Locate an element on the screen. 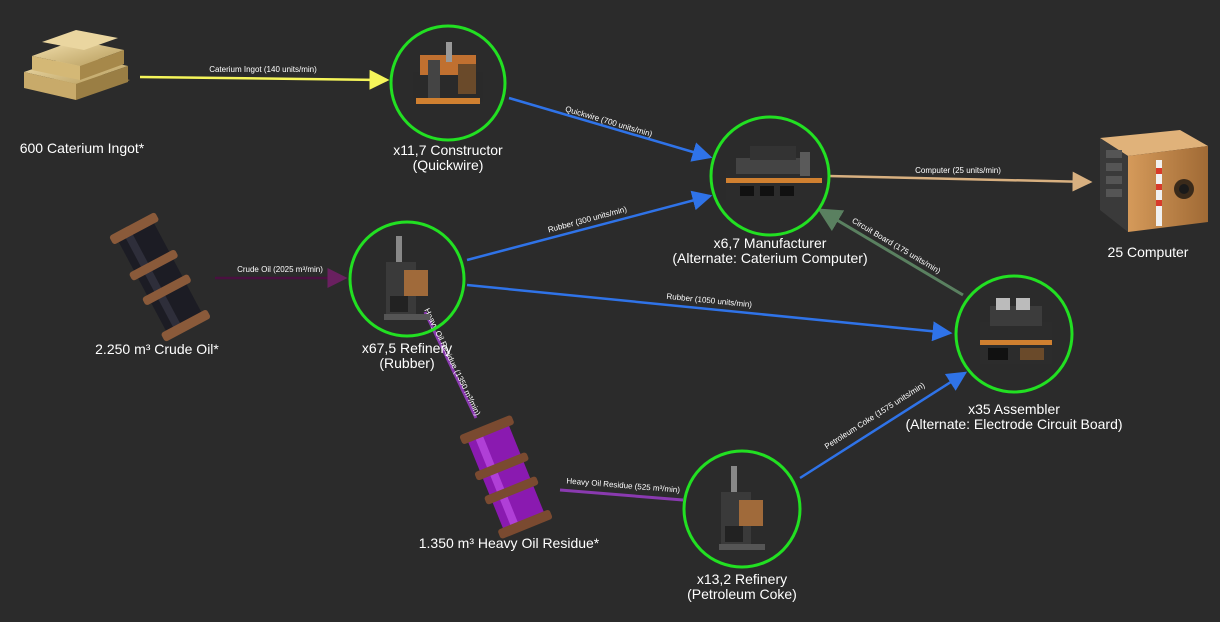 The height and width of the screenshot is (622, 1220). edge-label-caterium: Caterium Ingot (140 units/min) is located at coordinates (263, 69).